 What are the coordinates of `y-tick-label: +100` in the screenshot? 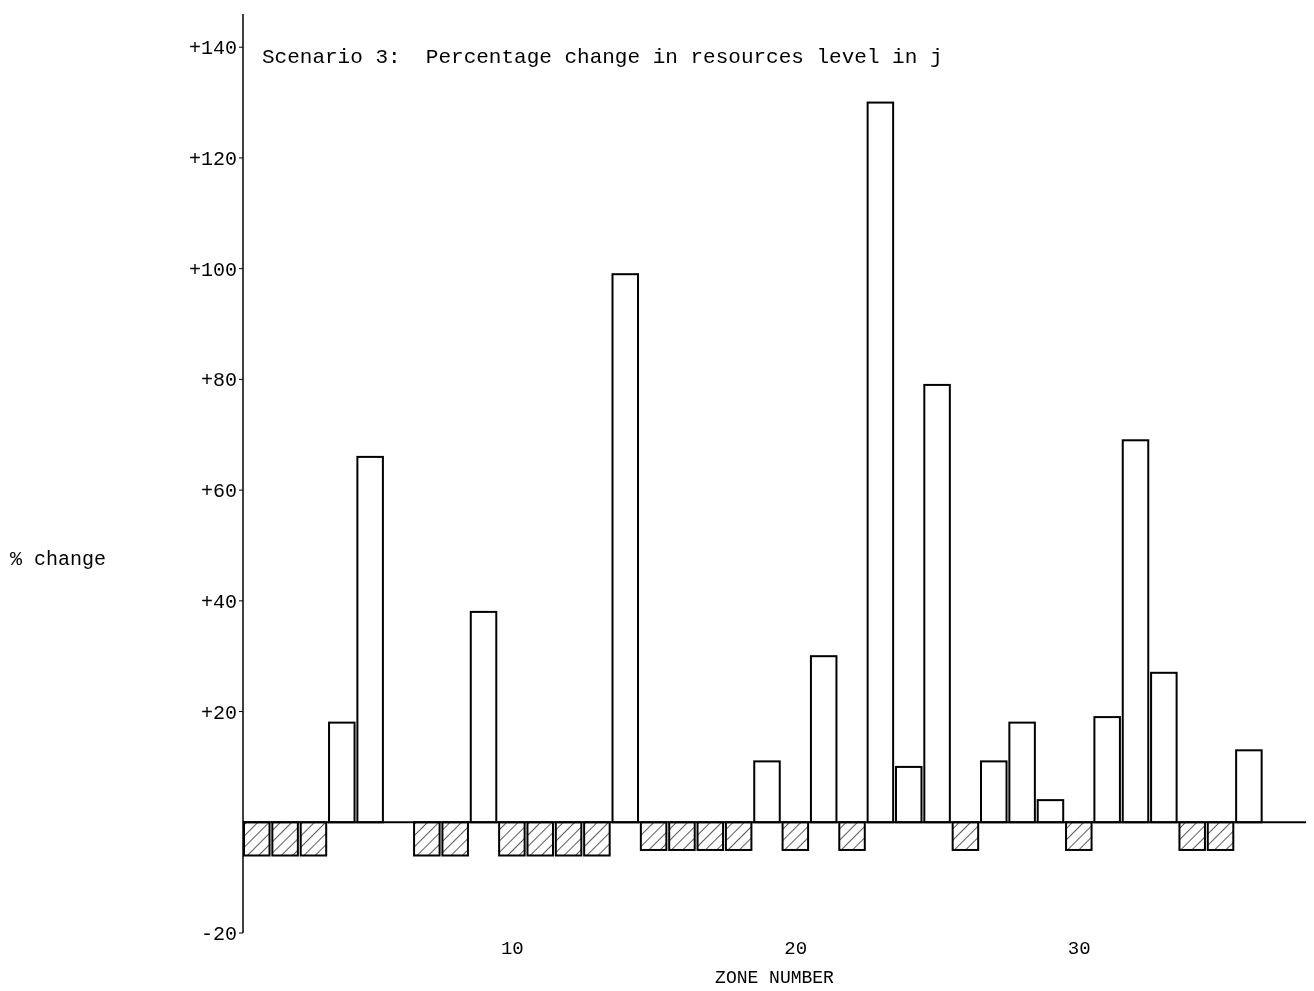 It's located at (212, 270).